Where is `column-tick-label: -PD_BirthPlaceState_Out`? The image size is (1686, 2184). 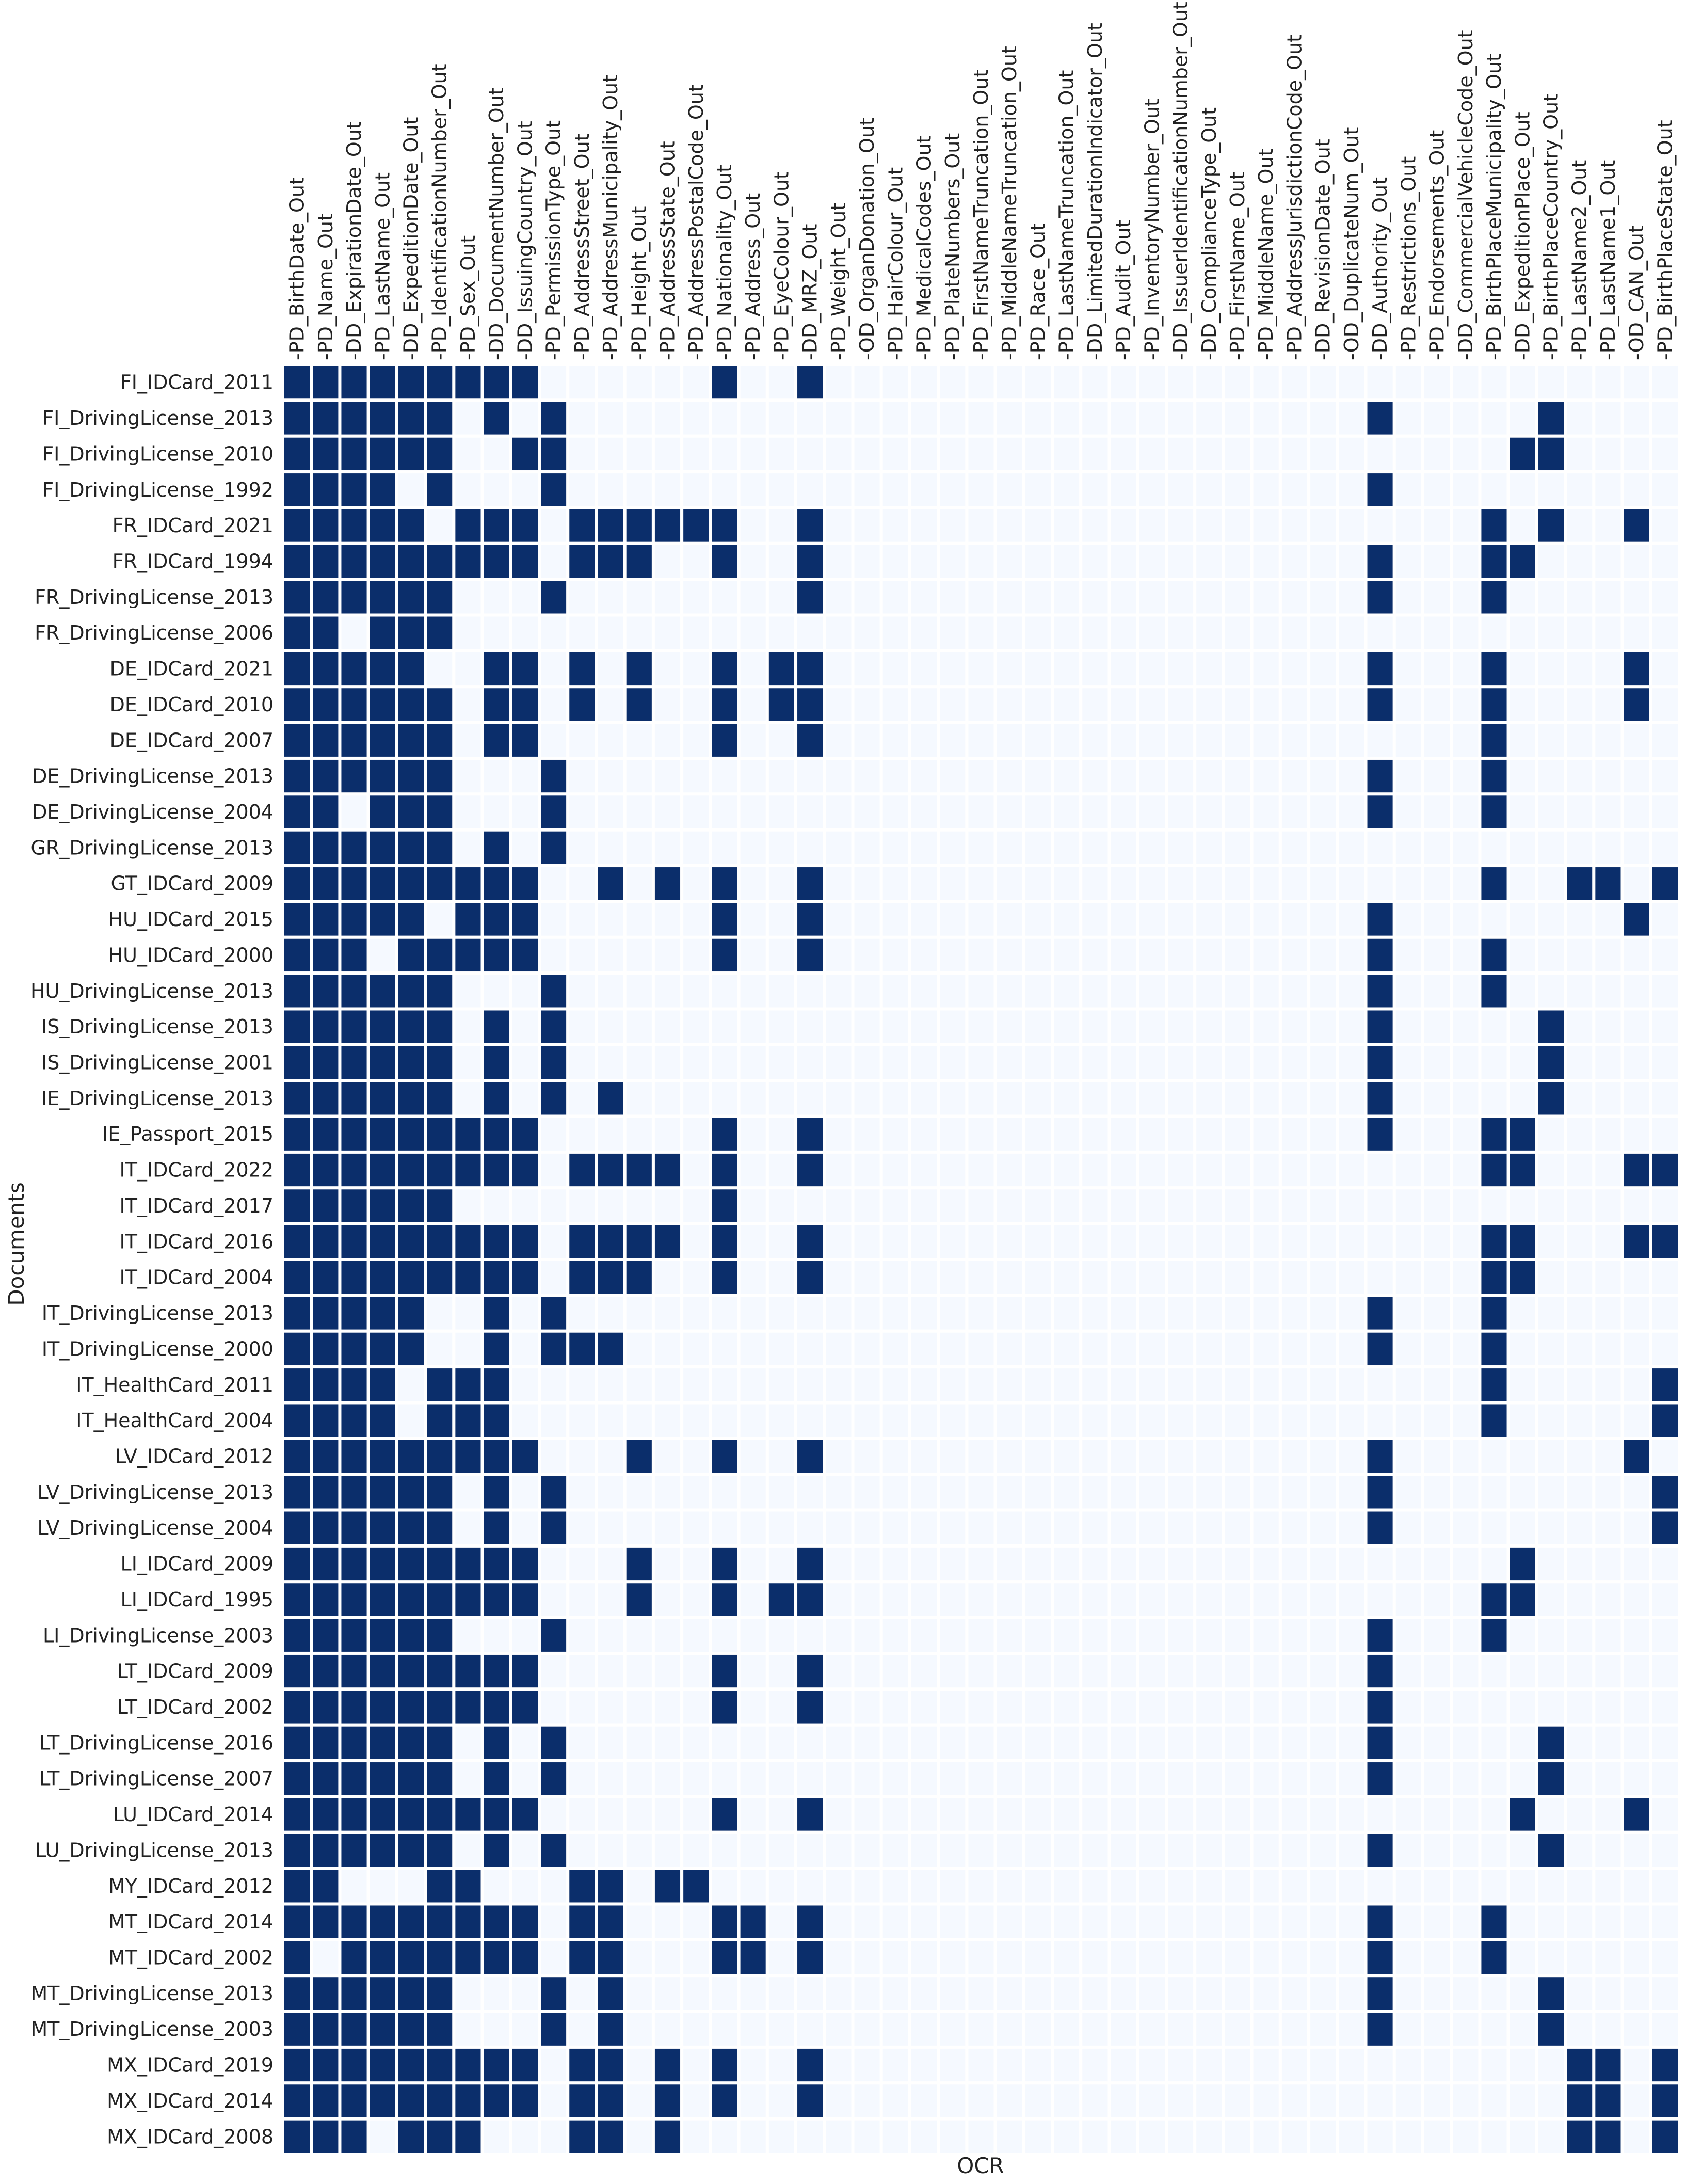
column-tick-label: -PD_BirthPlaceState_Out is located at coordinates (1664, 240).